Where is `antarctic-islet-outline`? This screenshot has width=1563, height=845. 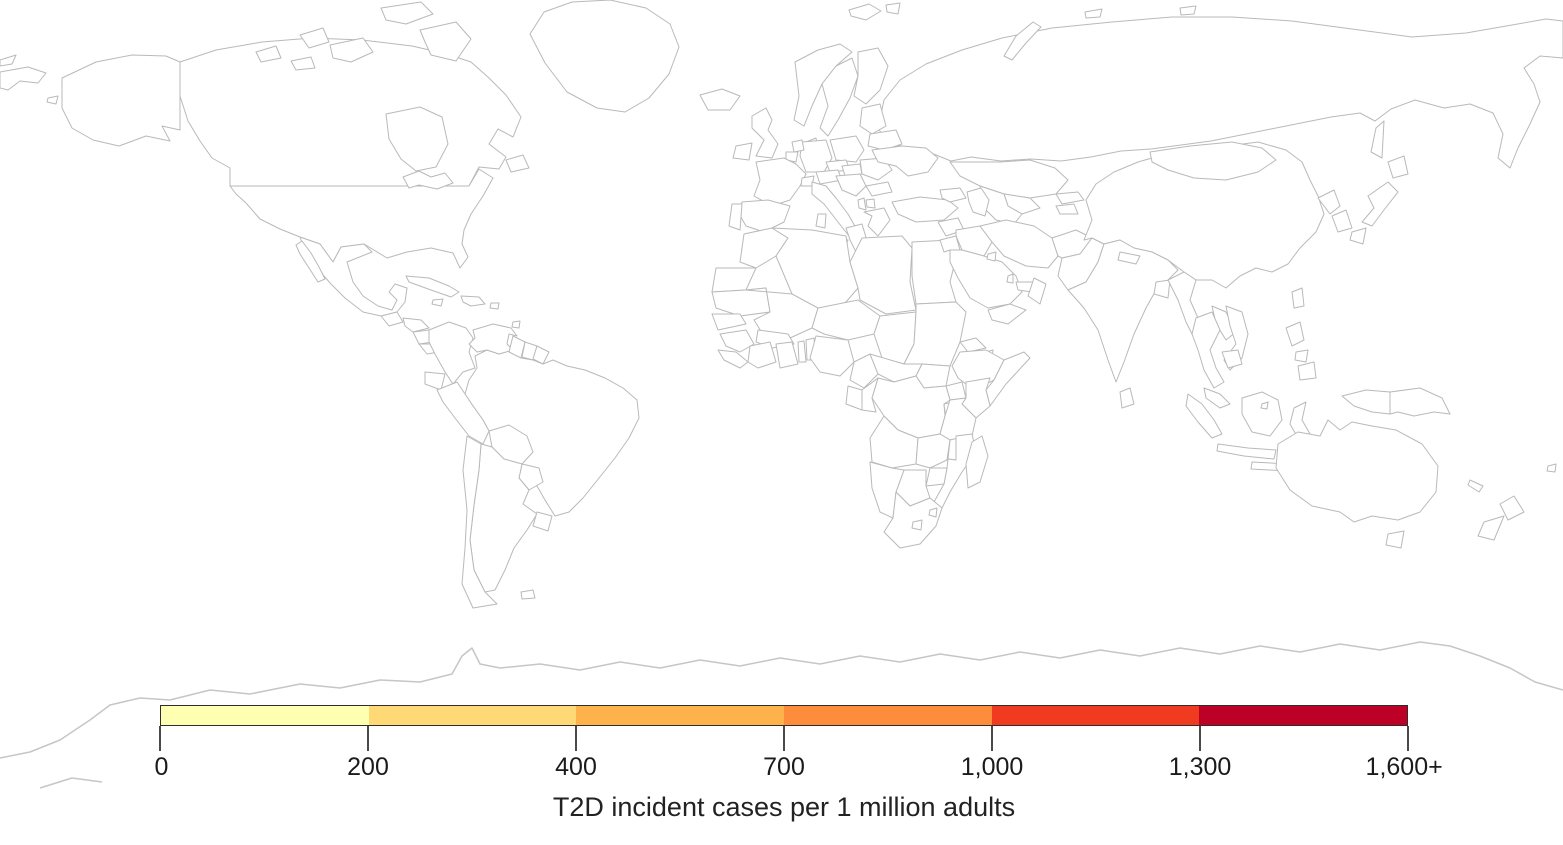 antarctic-islet-outline is located at coordinates (71, 783).